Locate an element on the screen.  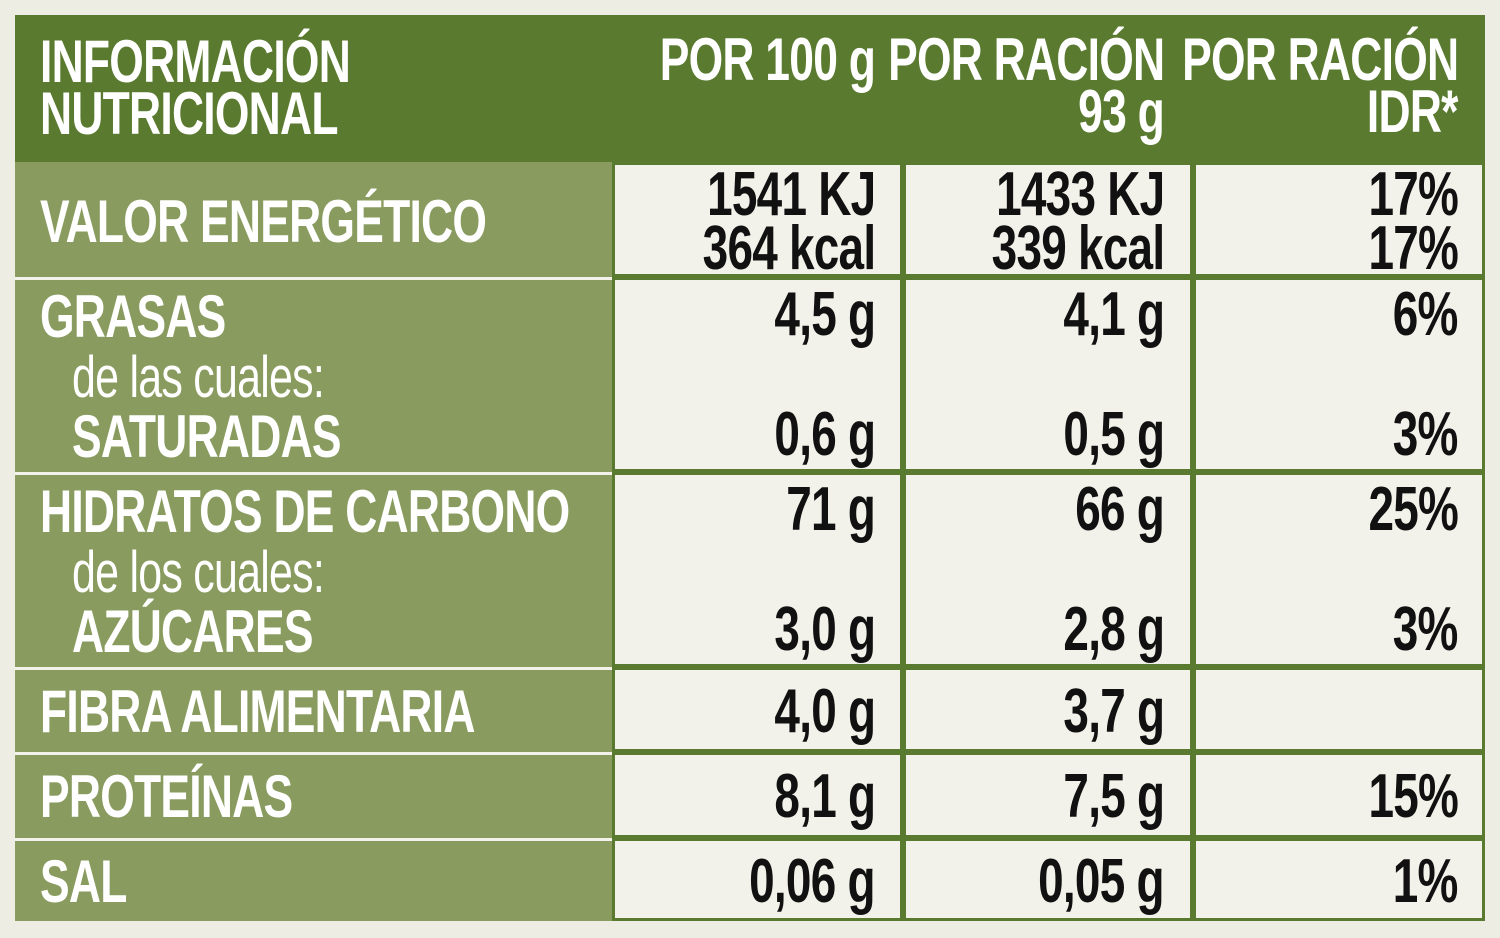
value: 1541 KJ is located at coordinates (791, 194).